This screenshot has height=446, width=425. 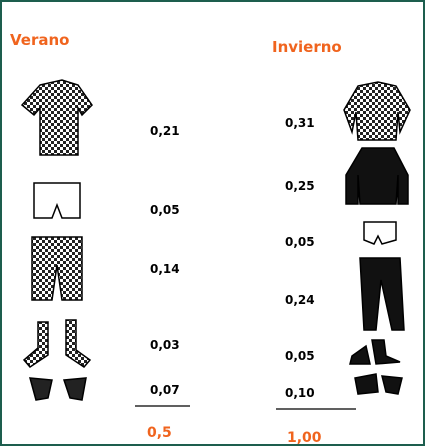 I want to click on item-weight: 0,07, so click(x=165, y=390).